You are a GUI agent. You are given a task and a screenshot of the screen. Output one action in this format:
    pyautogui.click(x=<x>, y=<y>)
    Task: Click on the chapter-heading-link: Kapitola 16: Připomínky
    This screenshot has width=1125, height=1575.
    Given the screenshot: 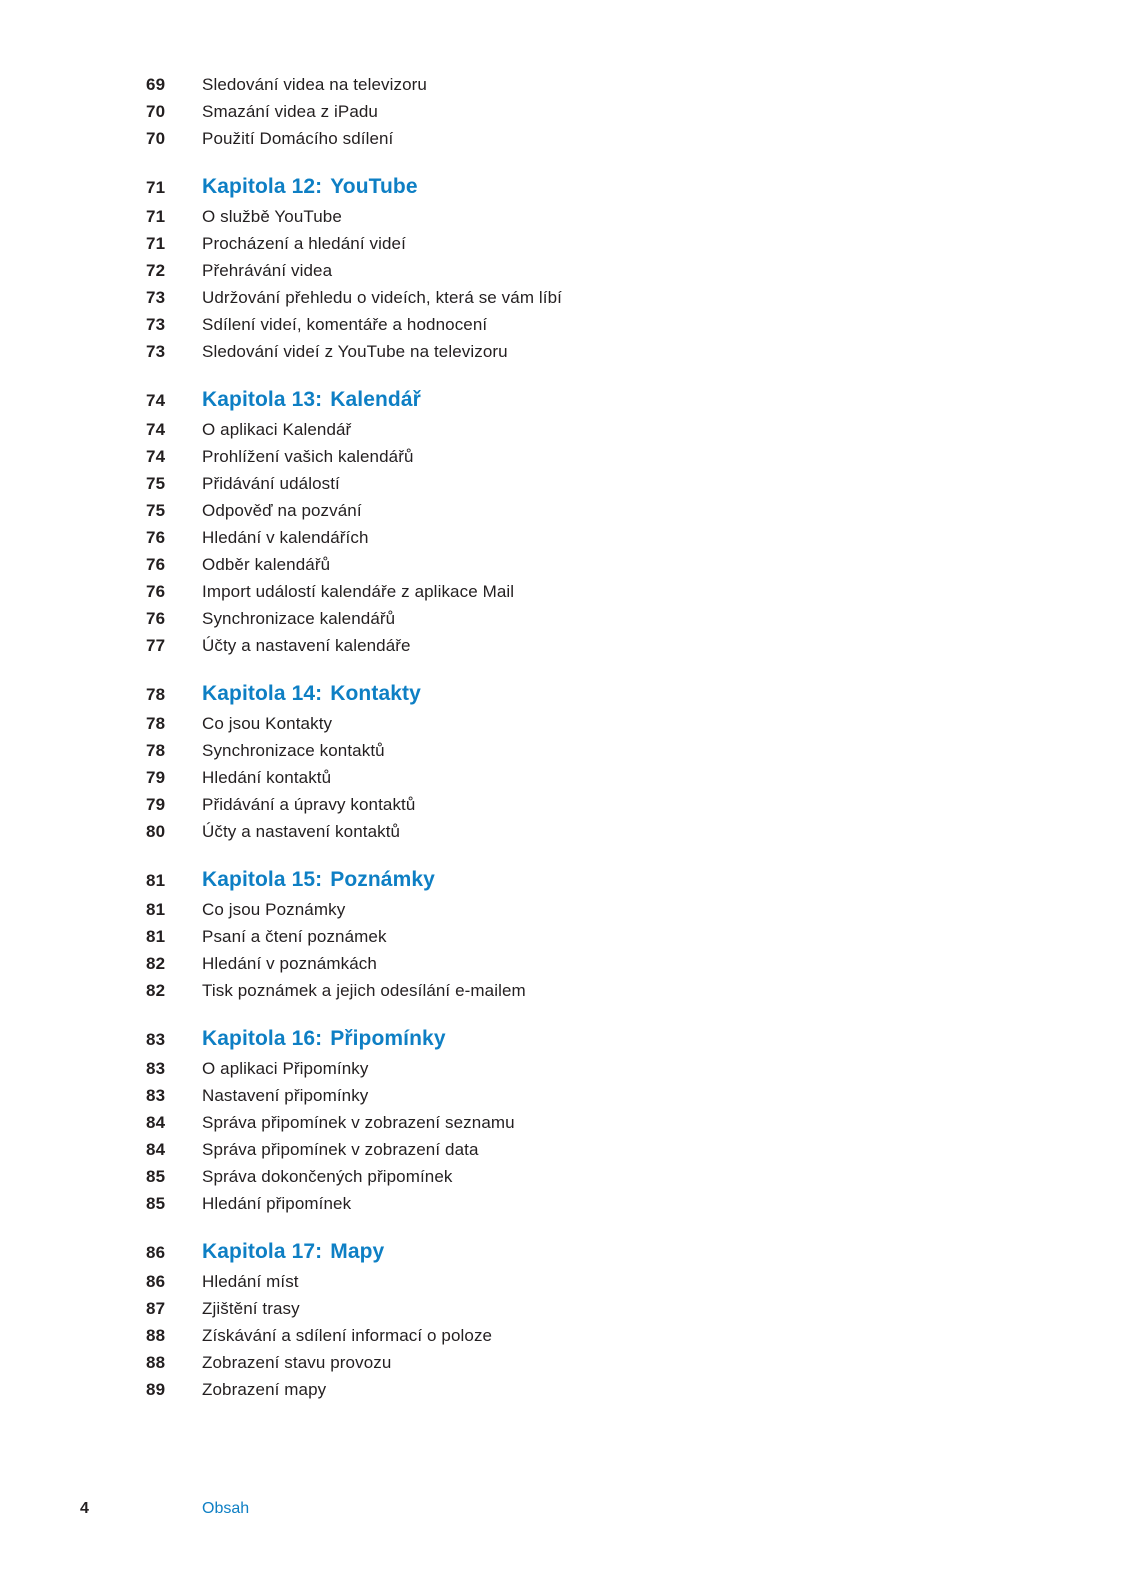 What is the action you would take?
    pyautogui.click(x=324, y=1039)
    